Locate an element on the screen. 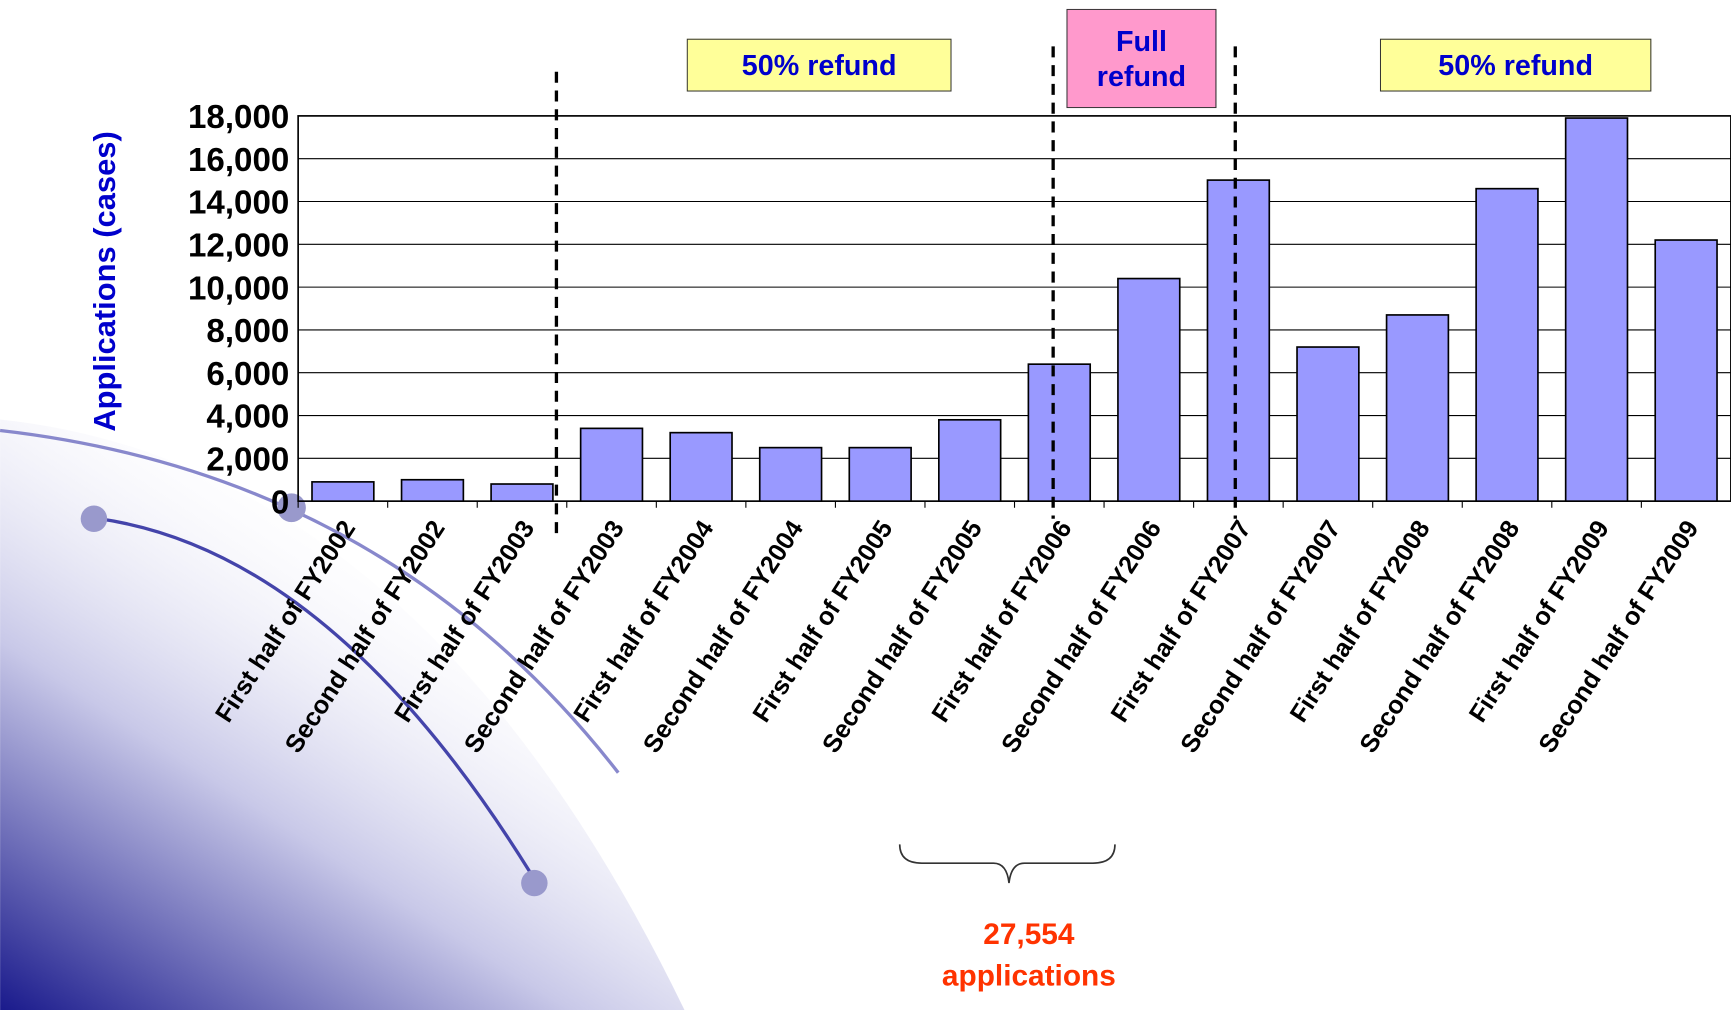 The width and height of the screenshot is (1731, 1010). y-tick-label: 12,000 is located at coordinates (238, 245).